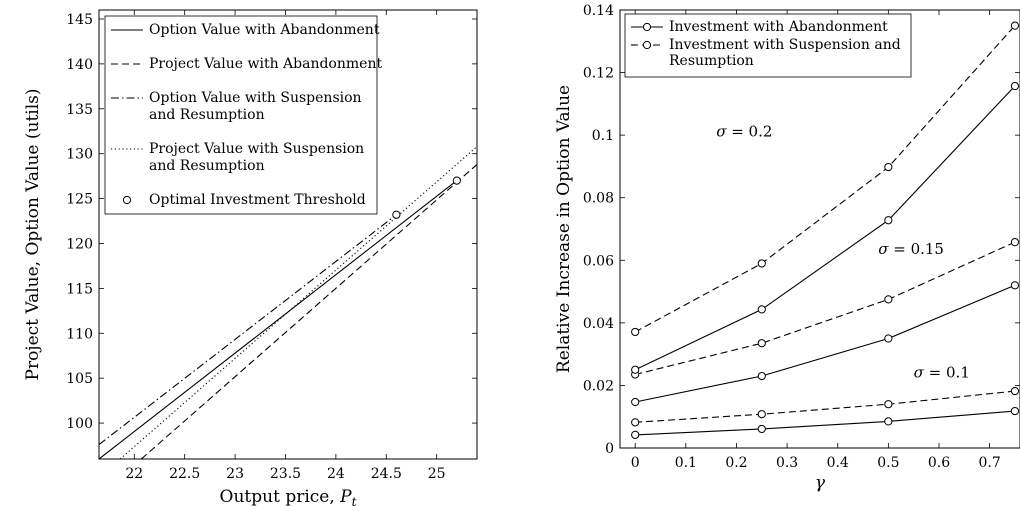 The image size is (1020, 507). I want to click on right-xtick-label: 0.1, so click(686, 463).